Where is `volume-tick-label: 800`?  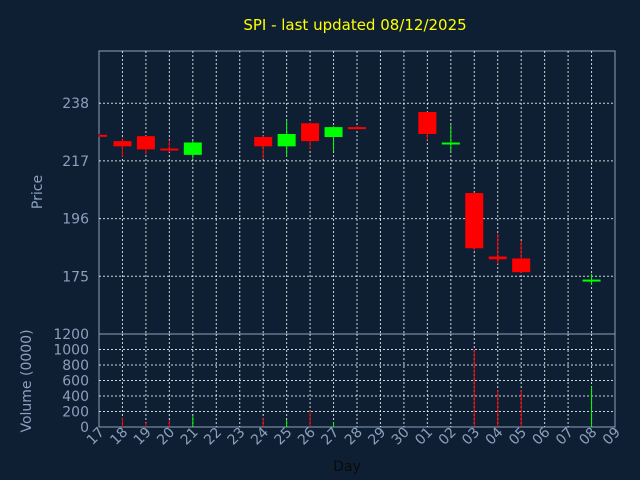 volume-tick-label: 800 is located at coordinates (75, 366).